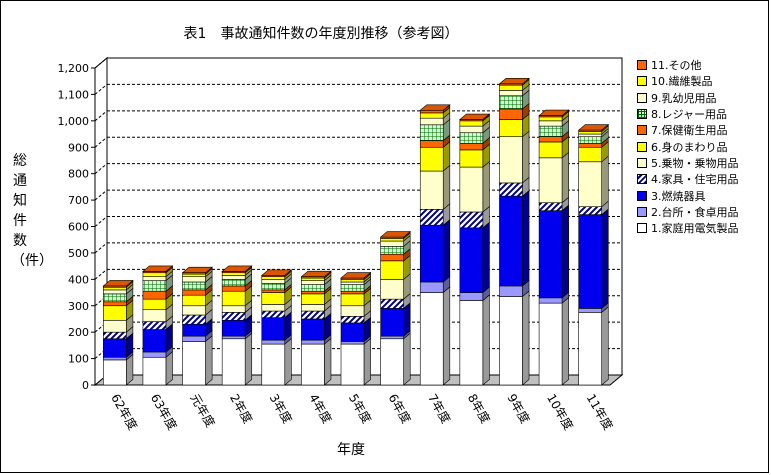 This screenshot has height=475, width=771. Describe the element at coordinates (78, 279) in the screenshot. I see `y-tick-label: 400` at that location.